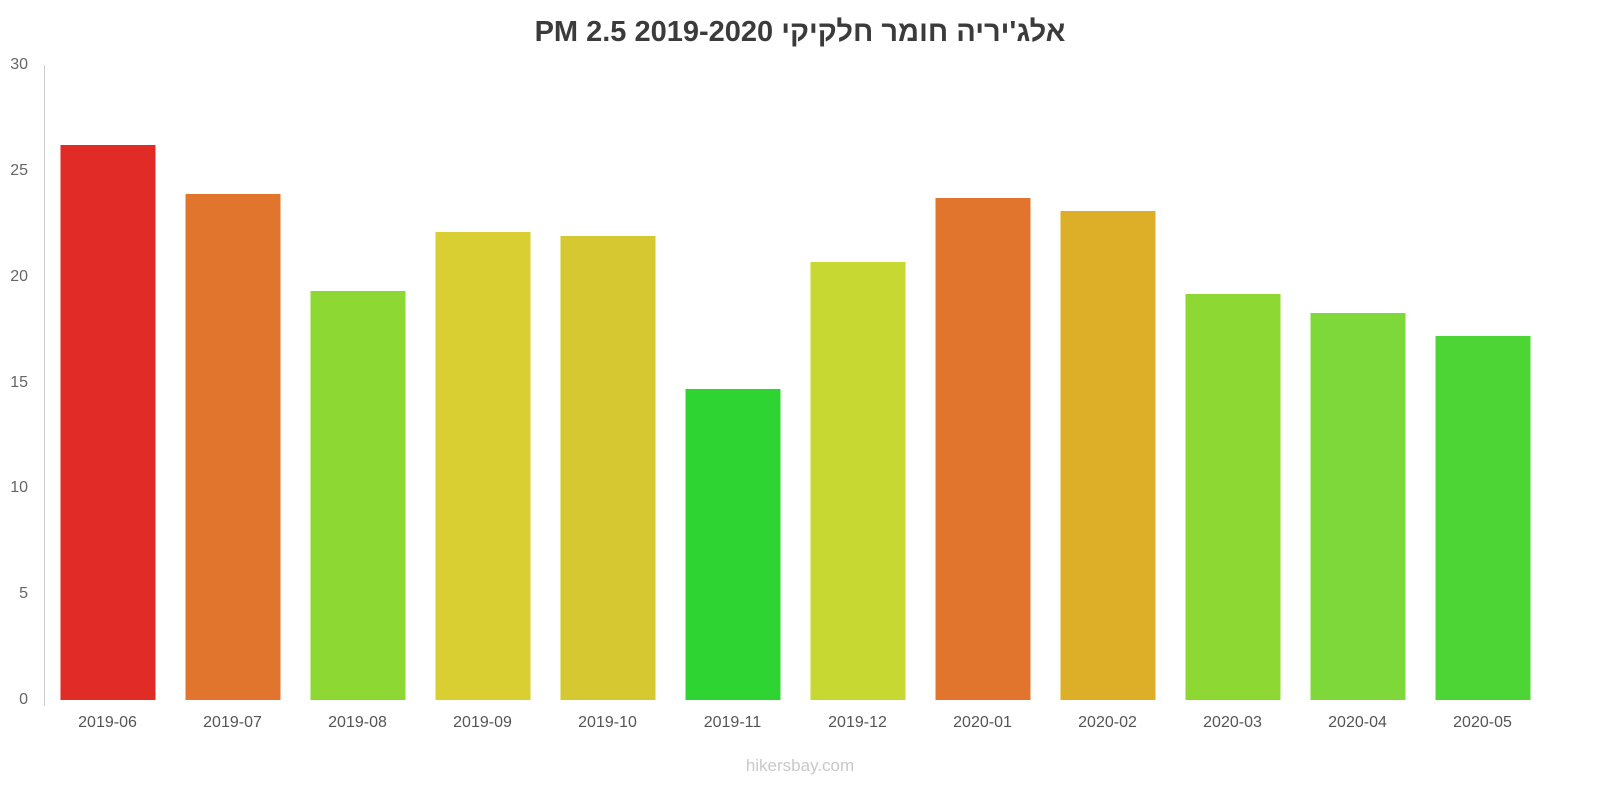 This screenshot has height=800, width=1600. What do you see at coordinates (232, 722) in the screenshot?
I see `x-axis-tick-label: 2019-07` at bounding box center [232, 722].